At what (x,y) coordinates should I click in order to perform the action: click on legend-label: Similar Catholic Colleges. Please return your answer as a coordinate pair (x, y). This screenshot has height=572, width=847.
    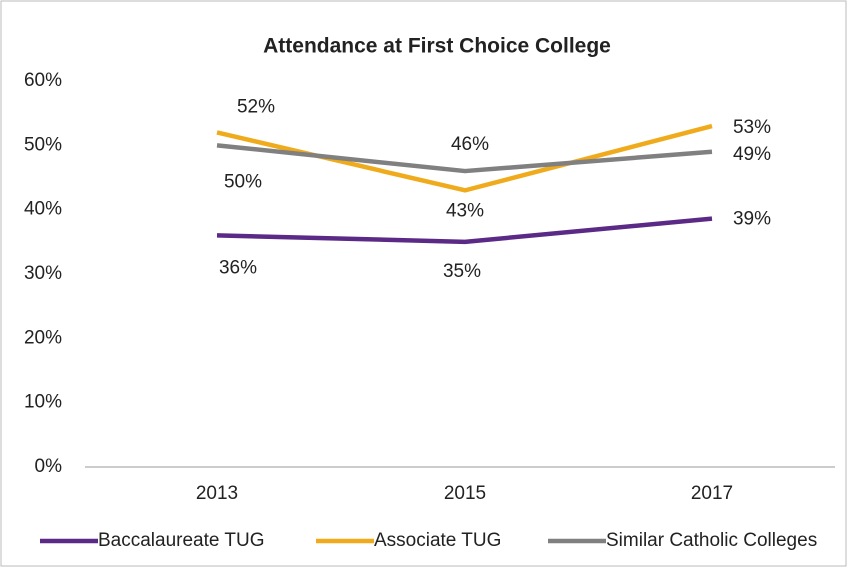
    Looking at the image, I should click on (711, 540).